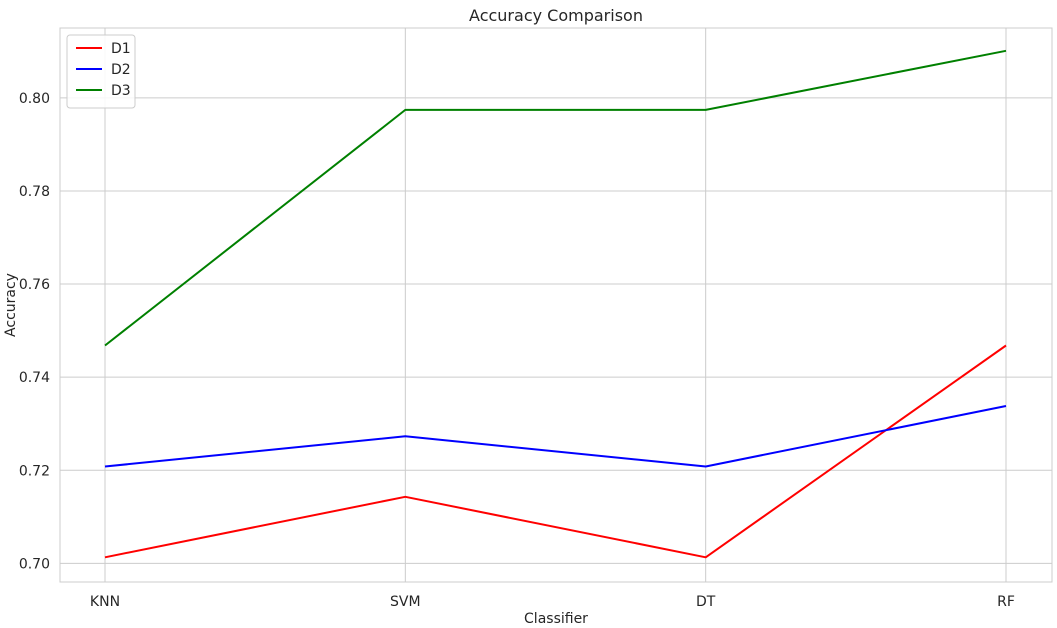  What do you see at coordinates (34, 99) in the screenshot?
I see `y-tick-label: 0.80` at bounding box center [34, 99].